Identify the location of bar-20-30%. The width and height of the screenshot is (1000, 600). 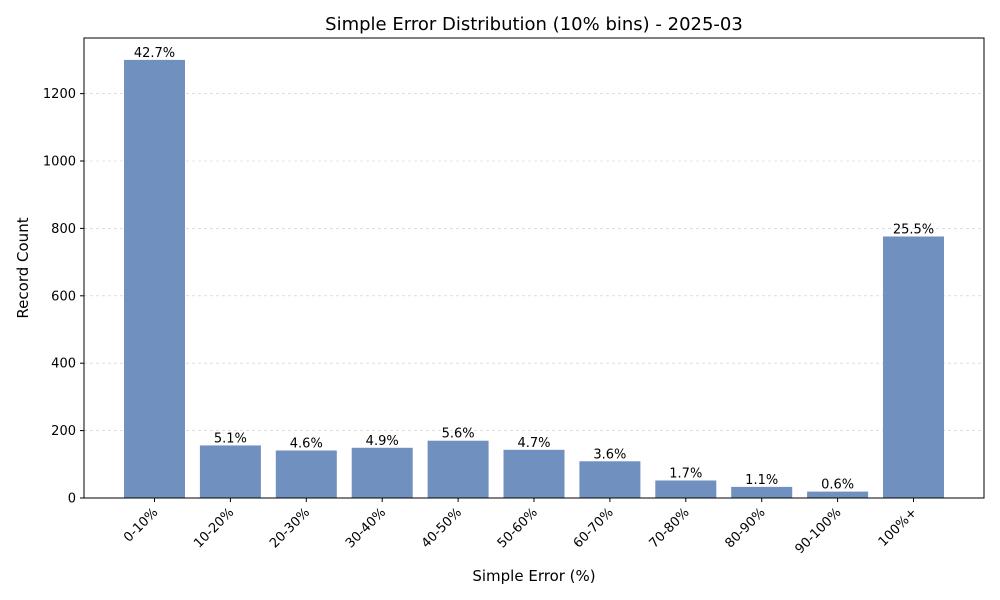
(306, 474).